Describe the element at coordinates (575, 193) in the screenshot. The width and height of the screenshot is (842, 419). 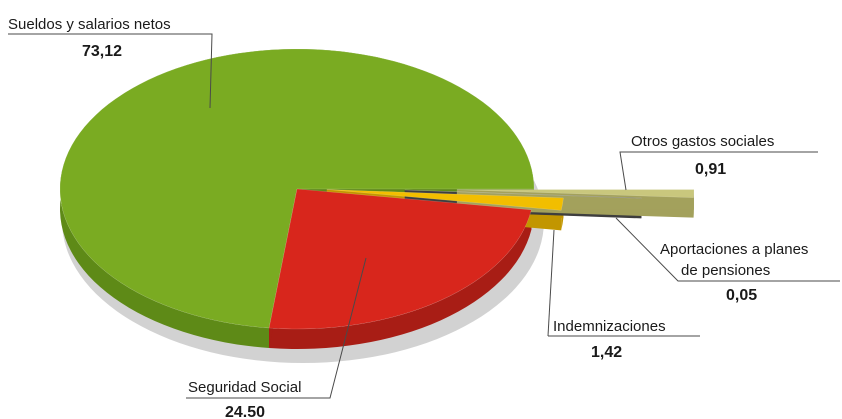
I see `pie-slice-otros` at that location.